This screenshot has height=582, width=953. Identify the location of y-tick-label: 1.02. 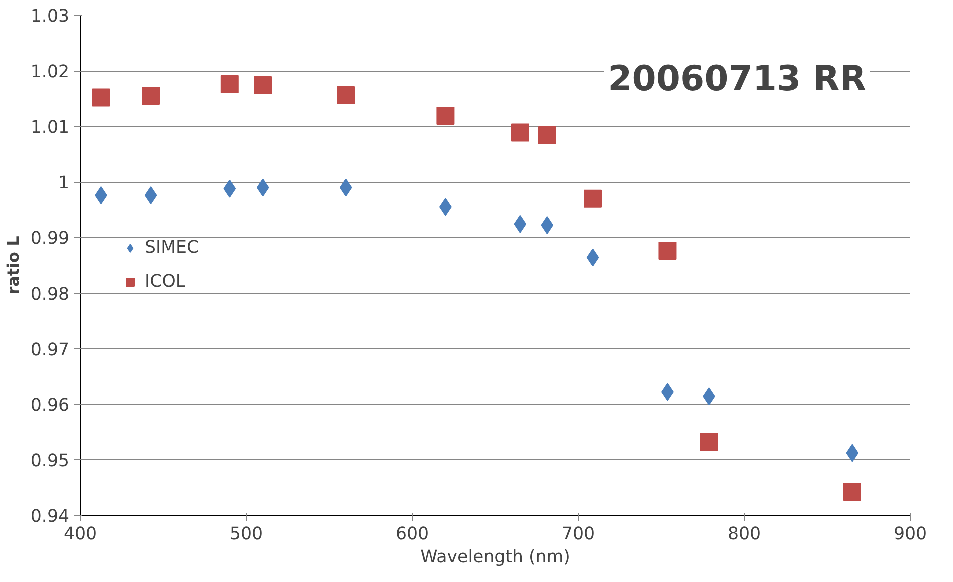
(50, 72).